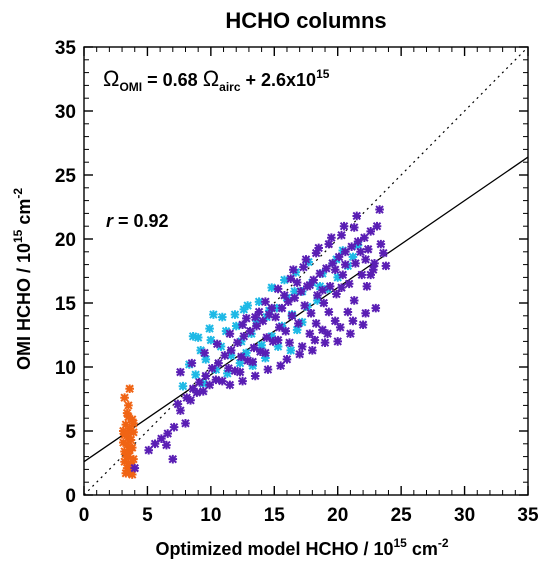 This screenshot has height=567, width=546. What do you see at coordinates (230, 87) in the screenshot?
I see `airc-subscript: airc` at bounding box center [230, 87].